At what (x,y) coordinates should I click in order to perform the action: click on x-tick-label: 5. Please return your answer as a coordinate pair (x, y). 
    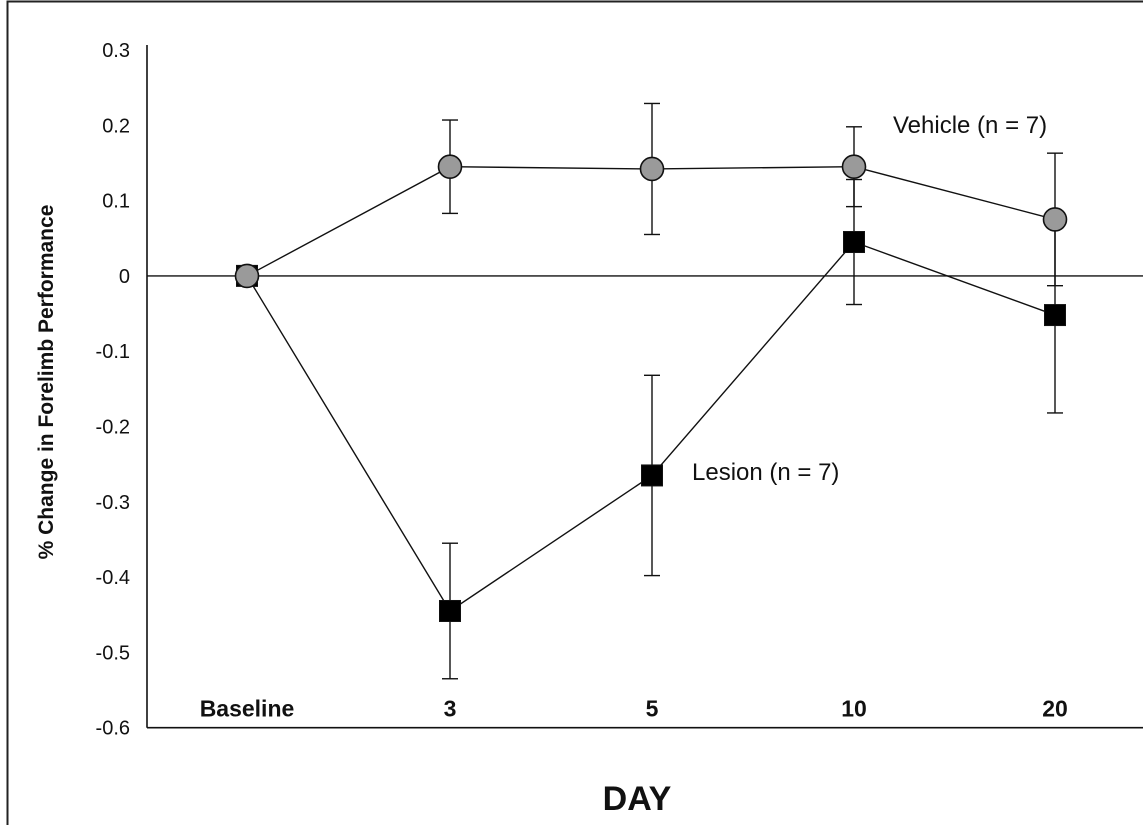
    Looking at the image, I should click on (652, 709).